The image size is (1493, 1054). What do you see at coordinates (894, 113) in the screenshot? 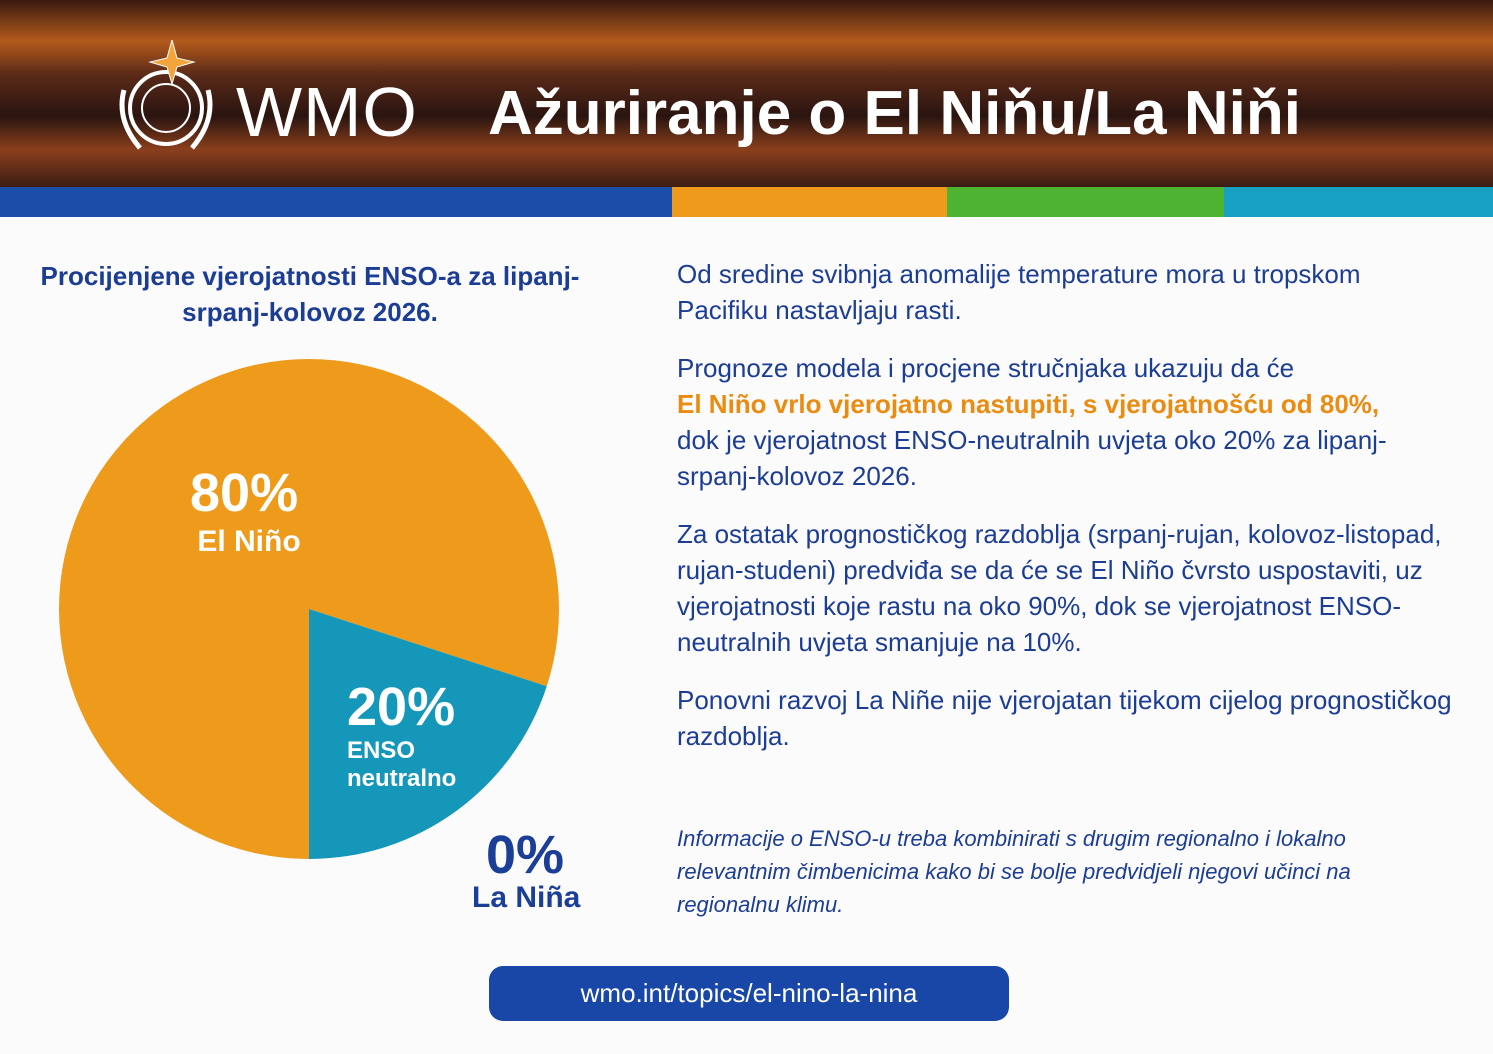
I see `page-title: Ažuriranje o El Niňu/La Niňi` at bounding box center [894, 113].